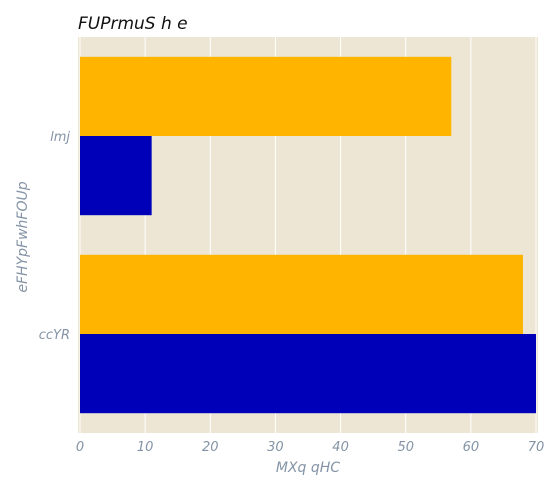 The height and width of the screenshot is (490, 560). Describe the element at coordinates (536, 447) in the screenshot. I see `x-tick-label: 70` at that location.